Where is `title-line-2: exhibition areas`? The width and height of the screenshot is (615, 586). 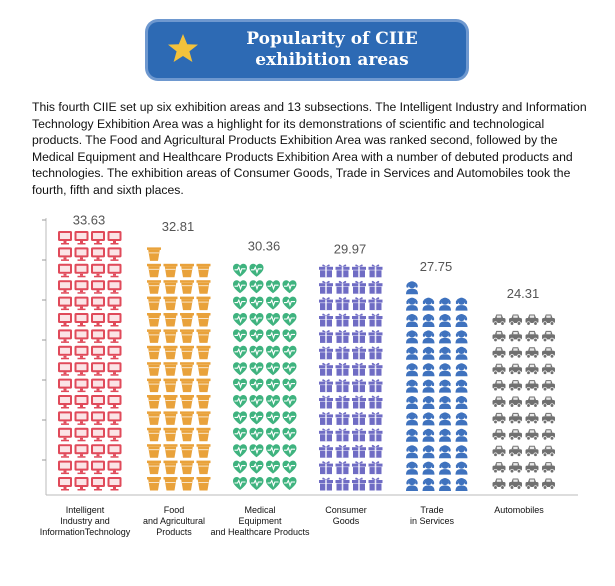 title-line-2: exhibition areas is located at coordinates (332, 60).